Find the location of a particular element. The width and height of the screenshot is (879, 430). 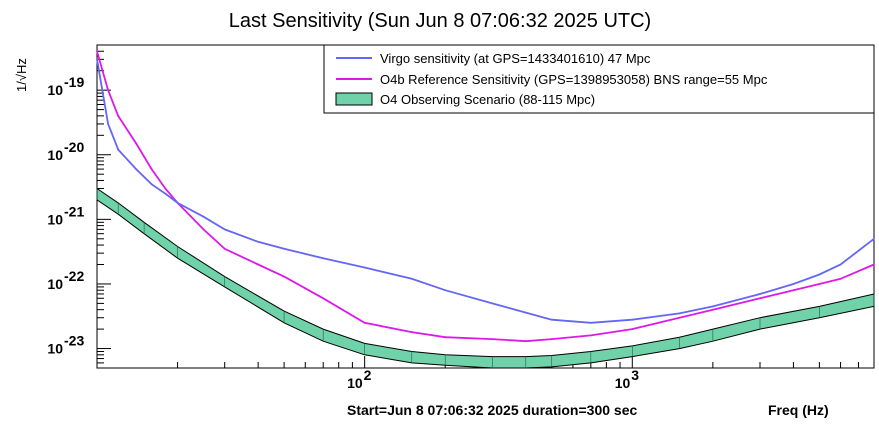

y-tick-exponent: -23 is located at coordinates (74, 341).